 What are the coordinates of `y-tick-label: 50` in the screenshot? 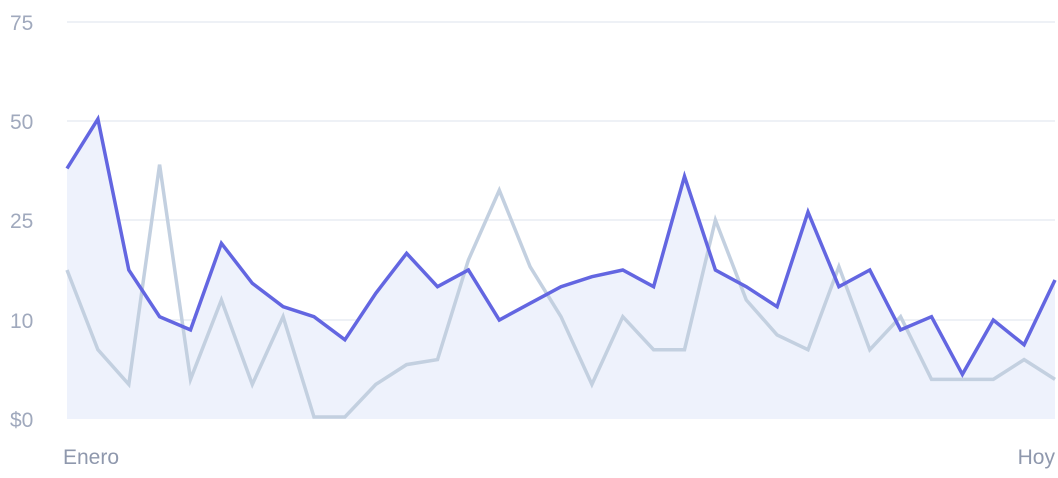 It's located at (21, 122).